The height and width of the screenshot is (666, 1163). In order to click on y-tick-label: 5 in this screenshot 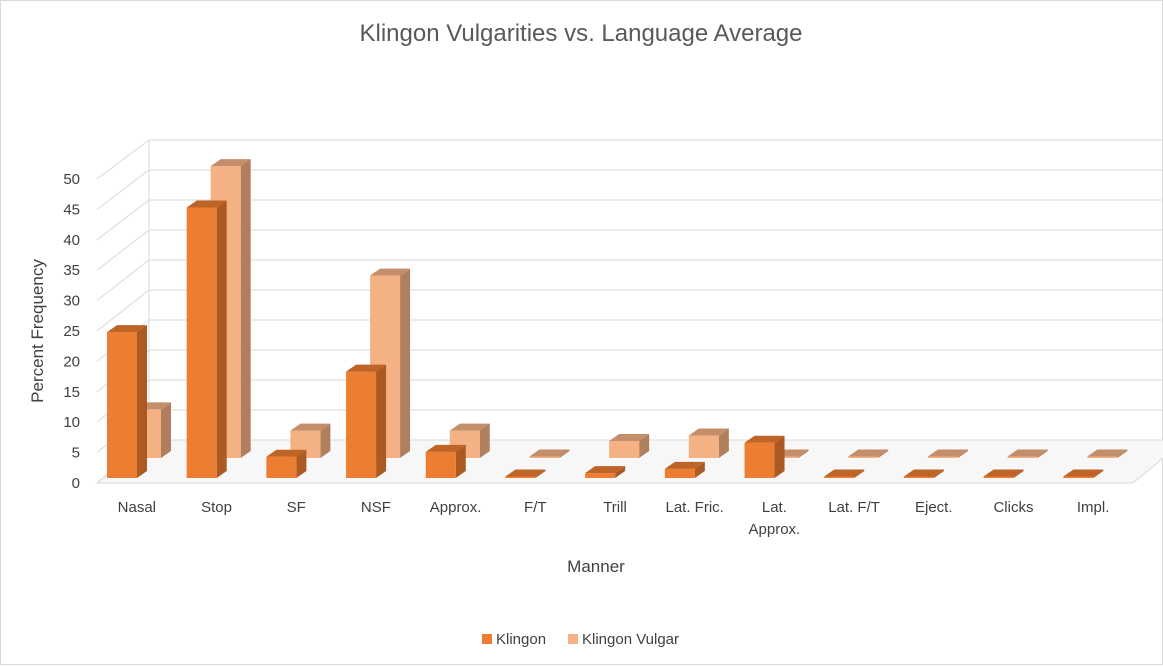, I will do `click(76, 453)`.